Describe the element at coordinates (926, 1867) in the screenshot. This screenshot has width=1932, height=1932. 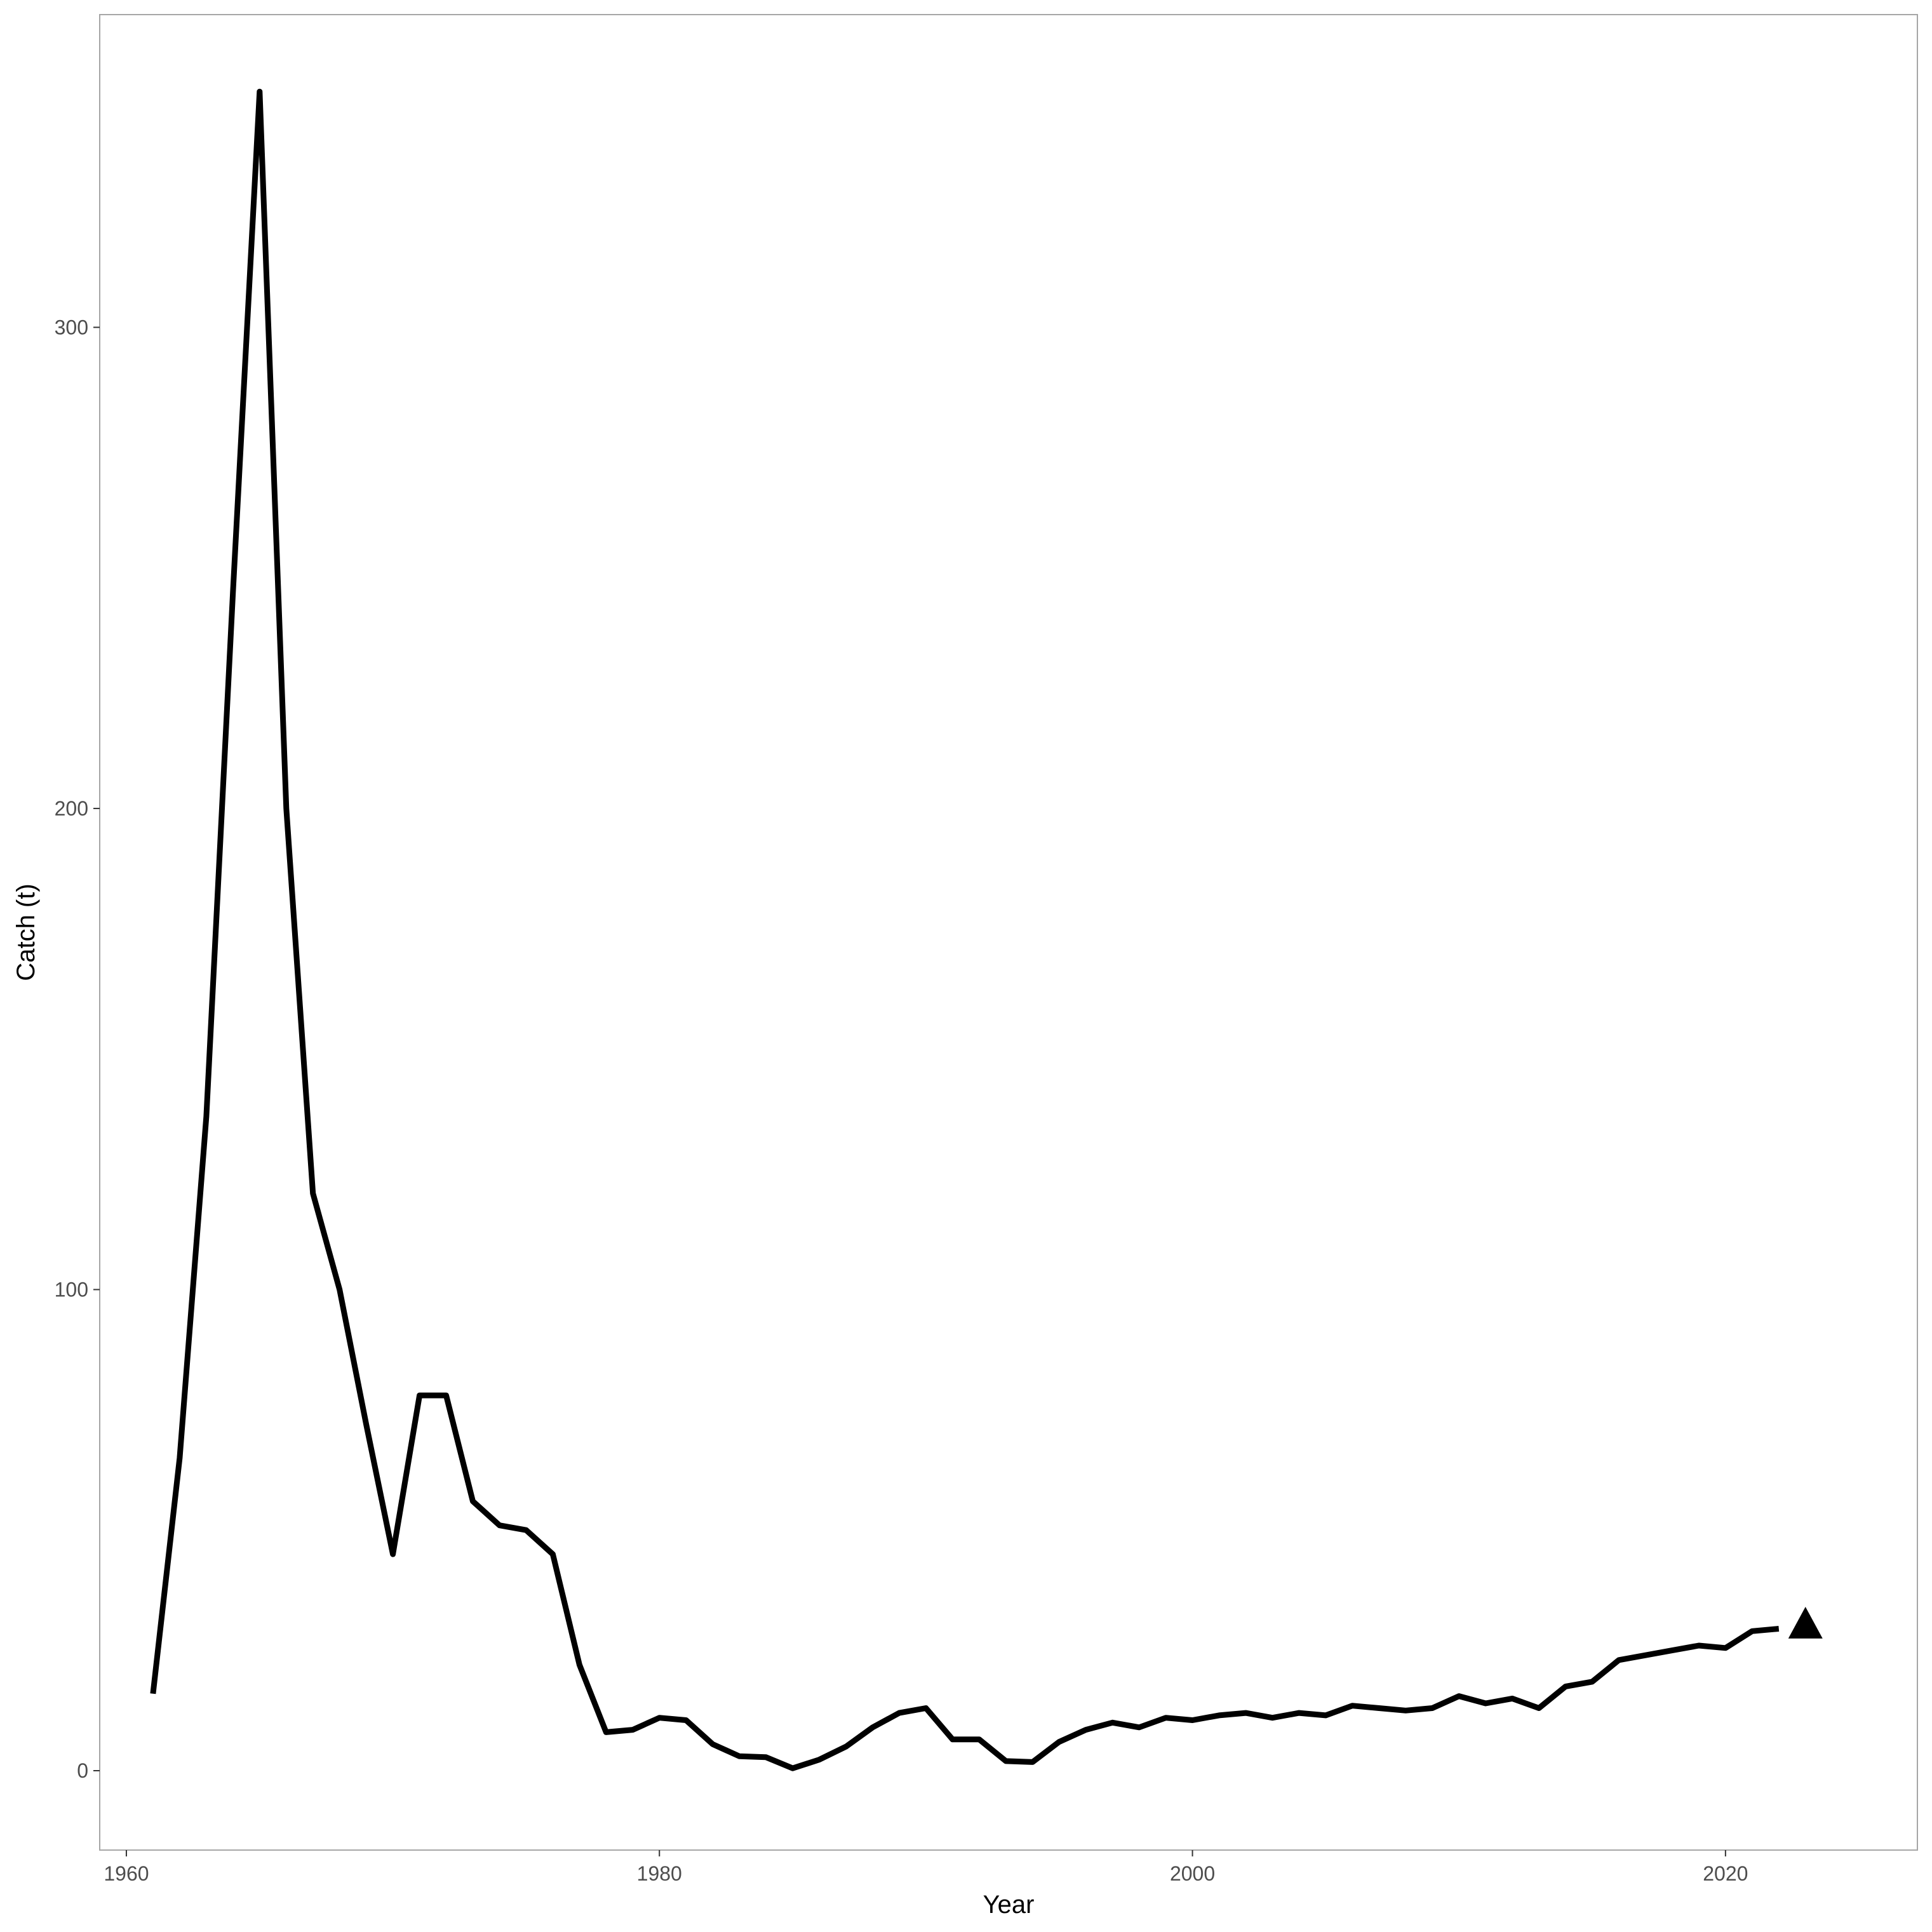
I see `x-axis: 1960 1980 2000 2020` at that location.